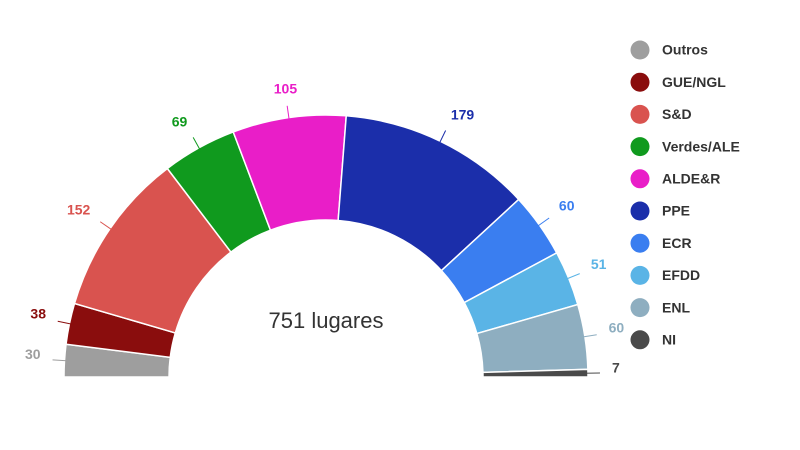  What do you see at coordinates (79, 210) in the screenshot?
I see `data-label: 152` at bounding box center [79, 210].